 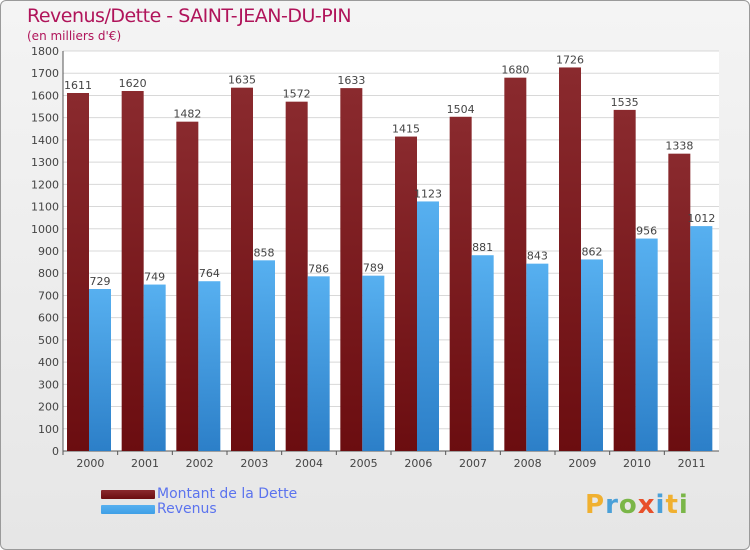 I want to click on bar-revenus-2002, so click(x=209, y=366).